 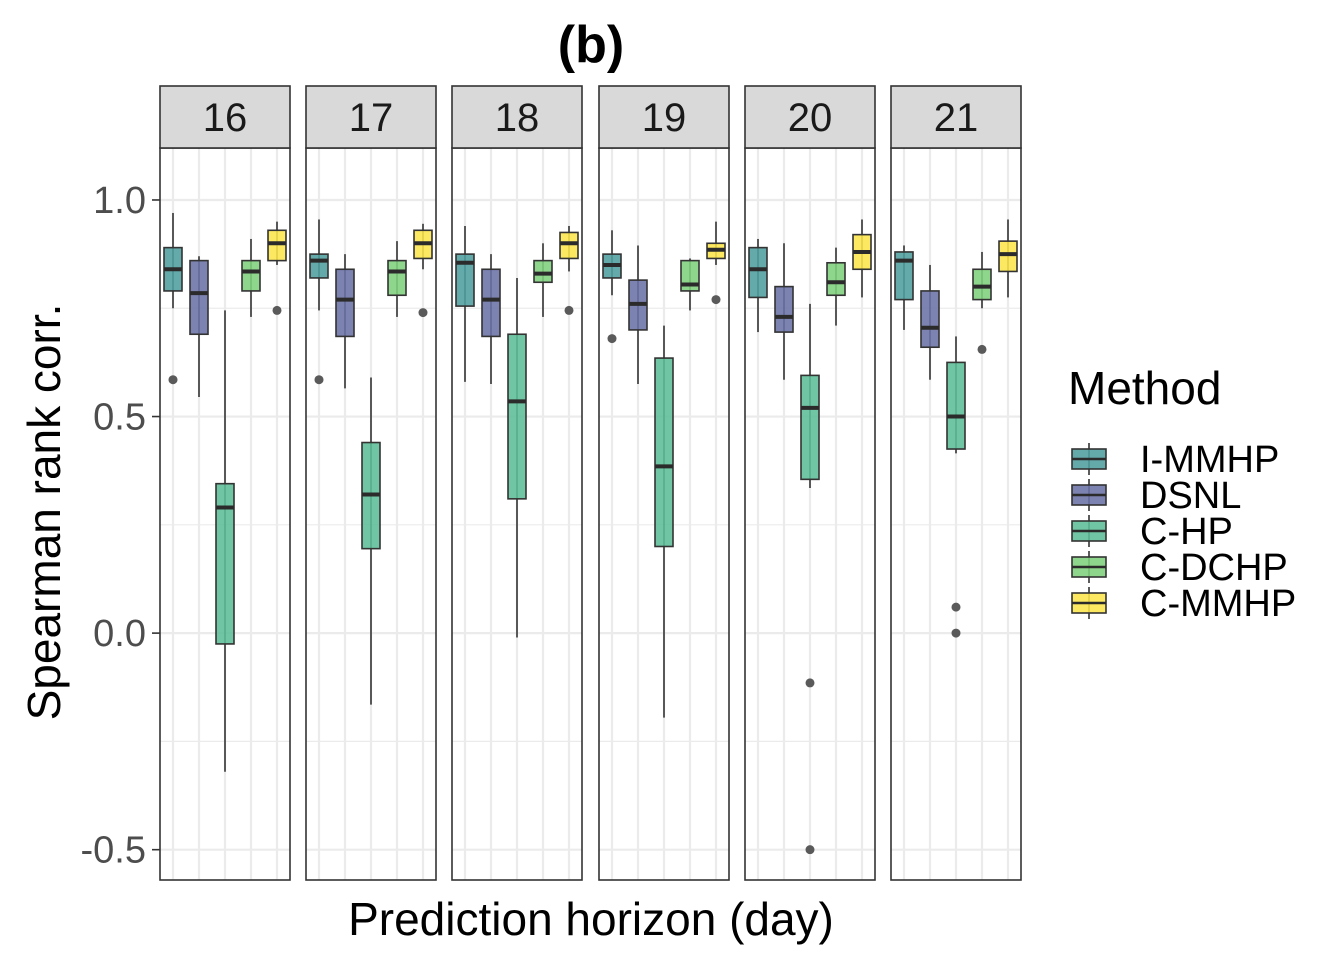 I want to click on facet-panel-17: 17, so click(x=371, y=483).